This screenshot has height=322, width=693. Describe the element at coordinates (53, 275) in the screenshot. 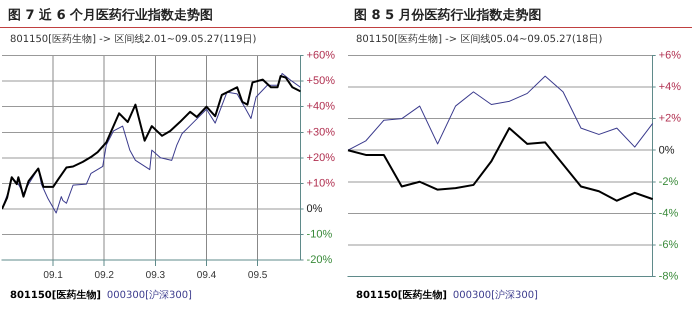

I see `x-tick-label: 09.1` at that location.